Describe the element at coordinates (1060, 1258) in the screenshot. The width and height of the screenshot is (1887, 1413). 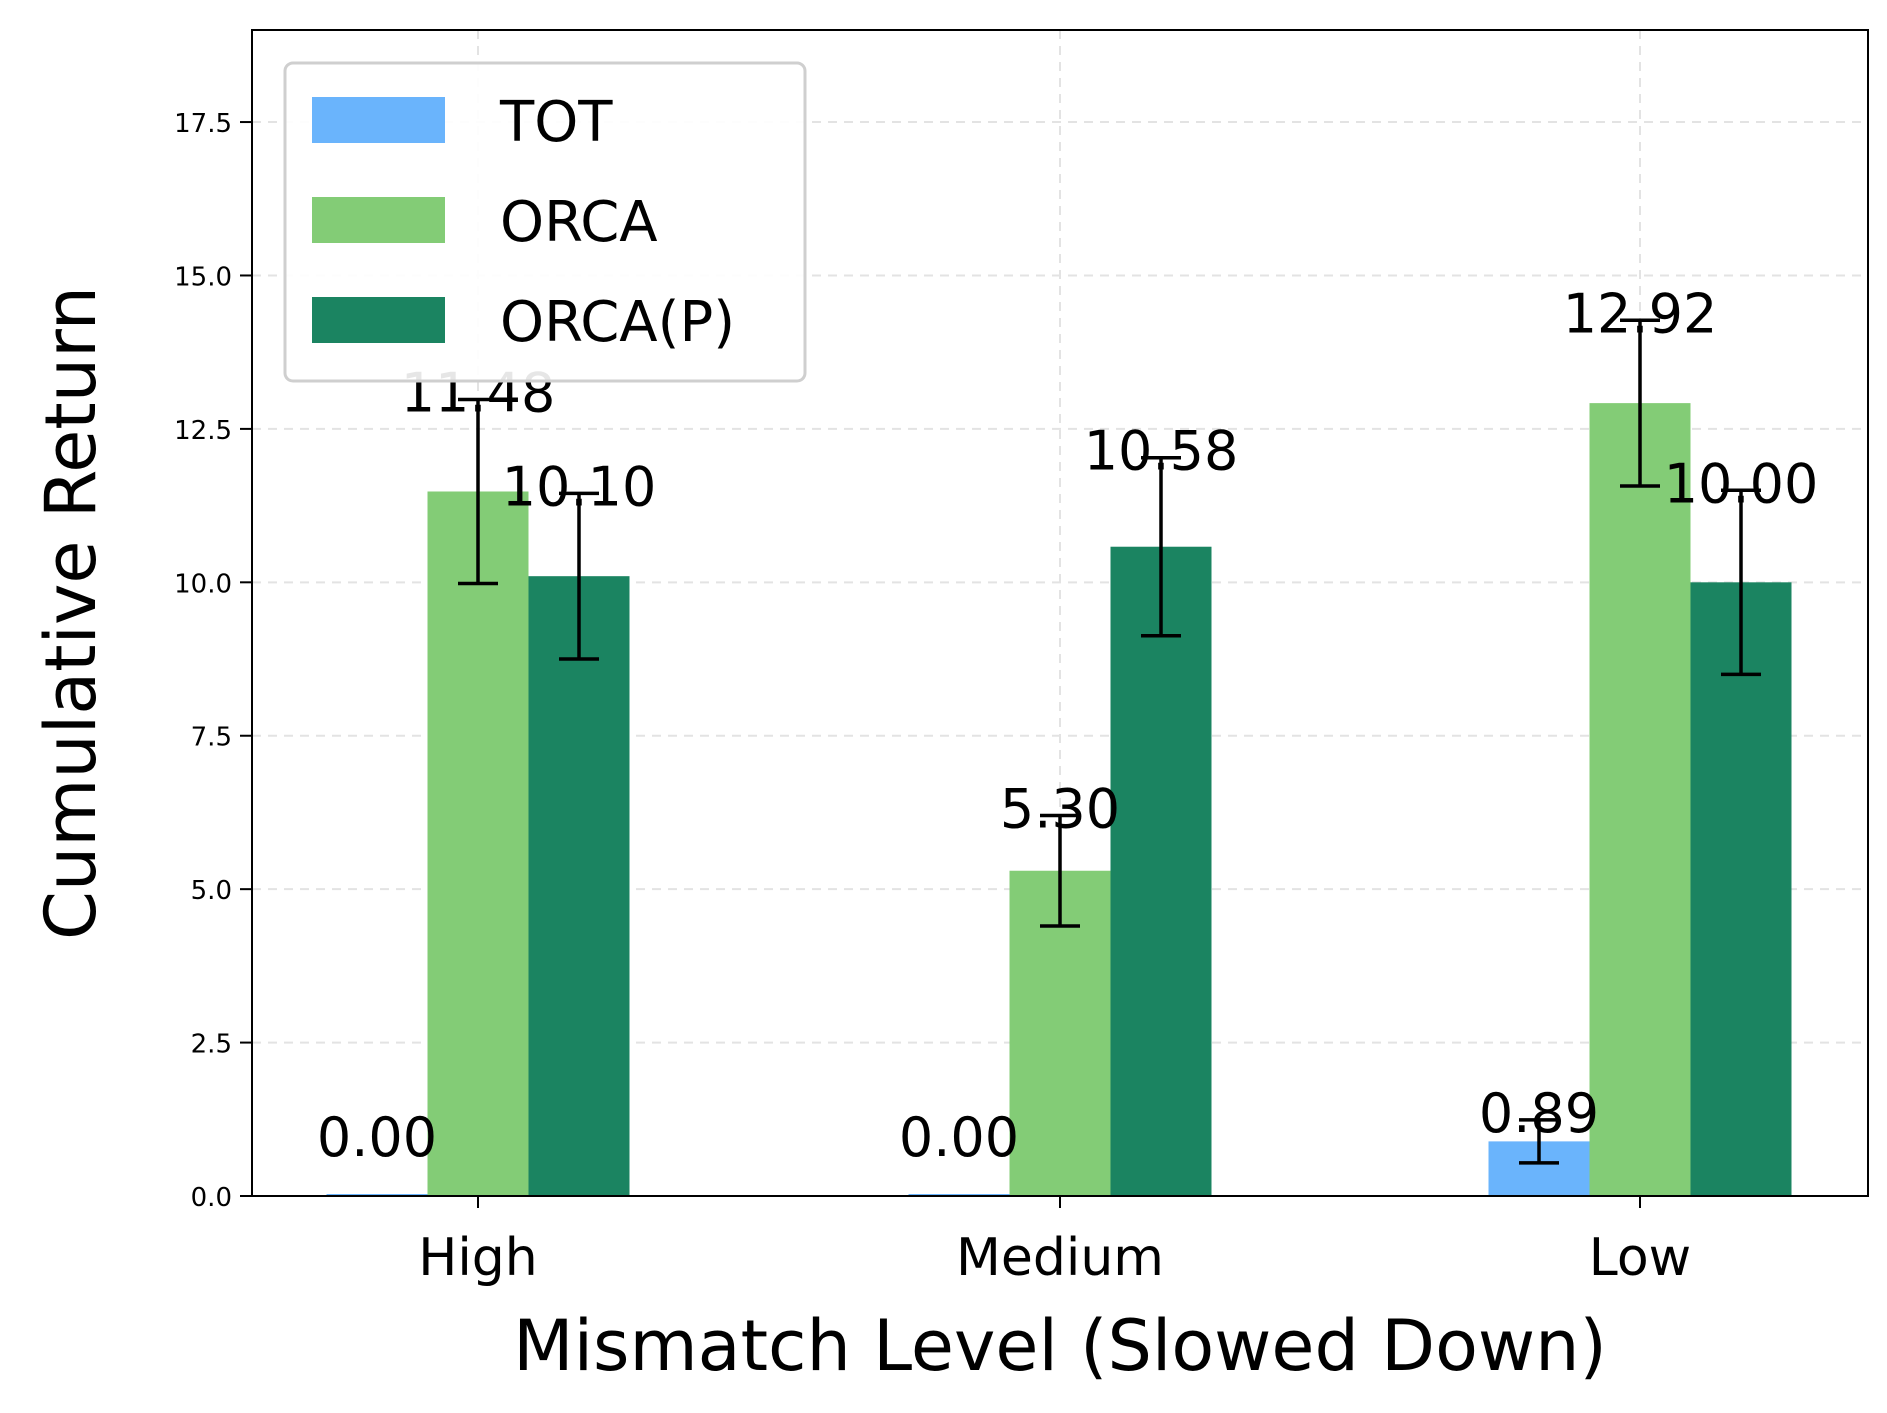
I see `x-tick-label: Medium` at that location.